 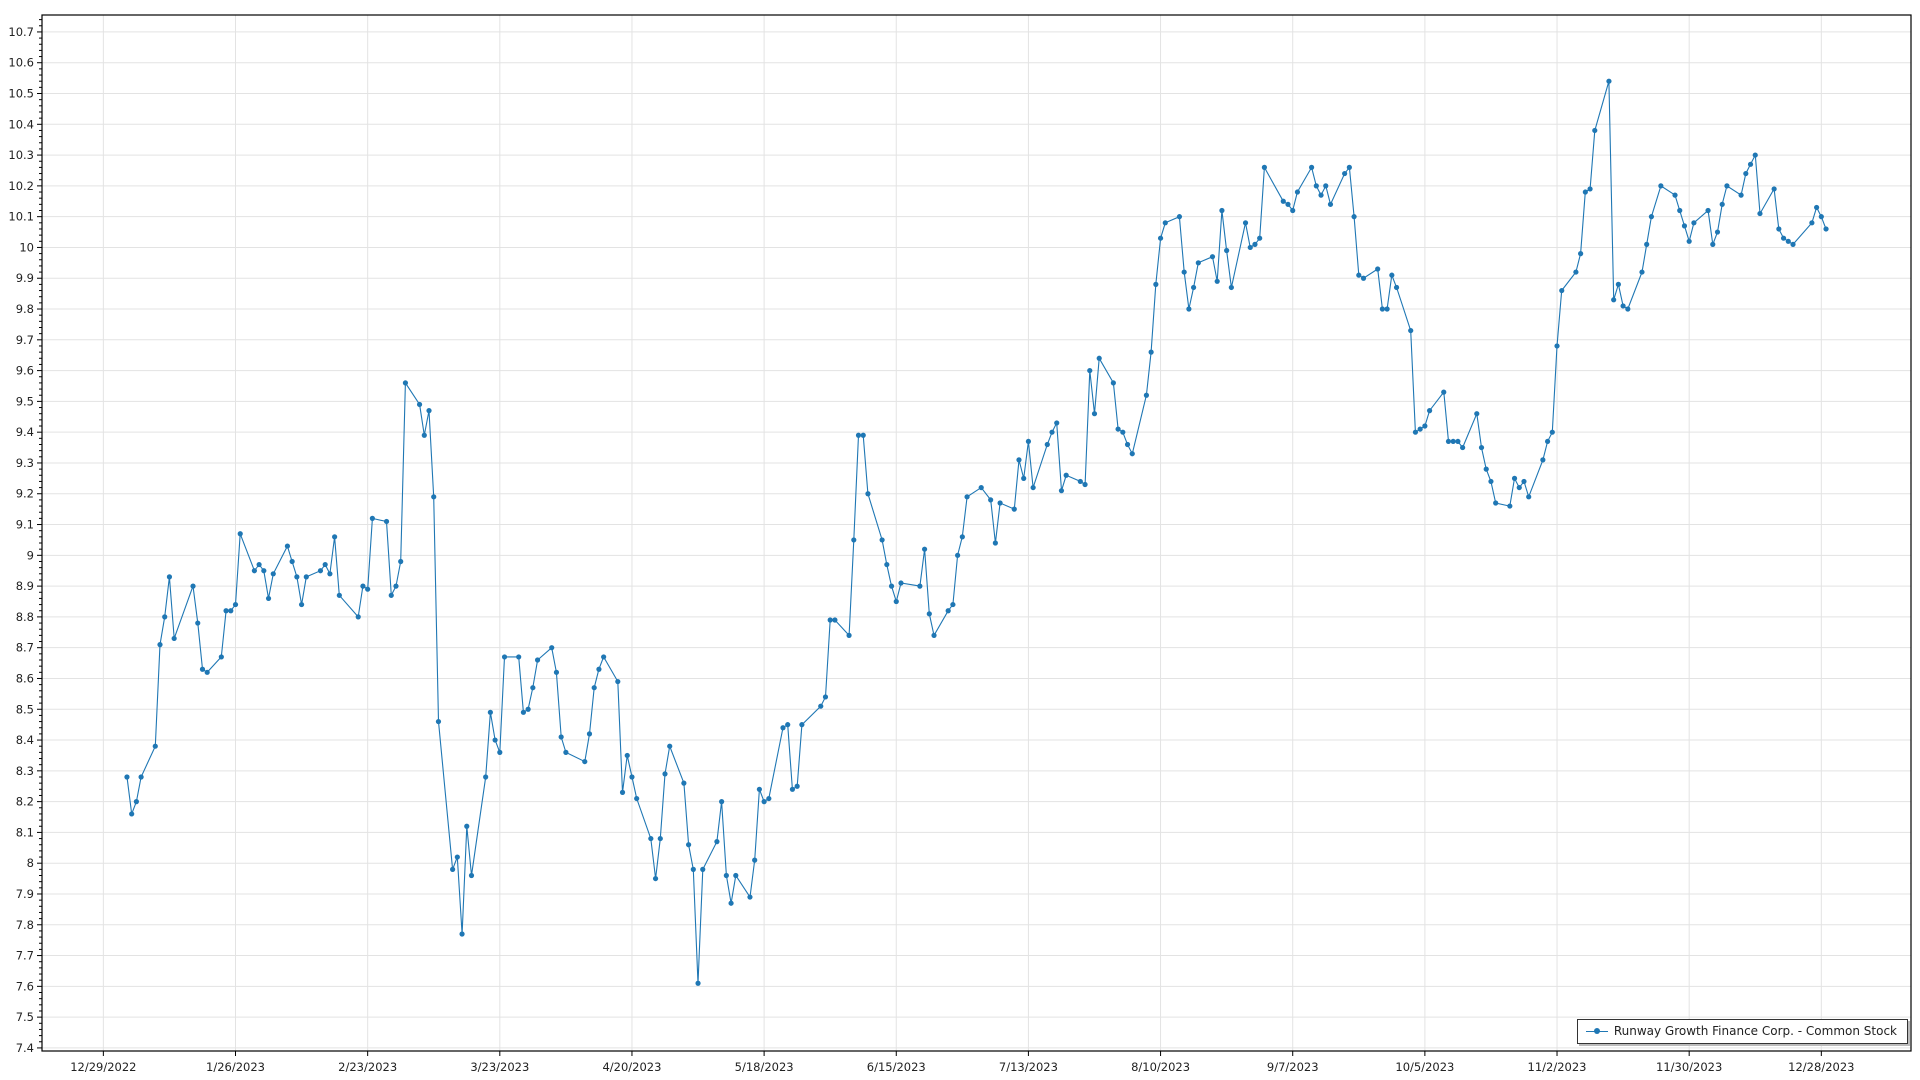 I want to click on y-tick-label: 10.4, so click(x=21, y=124).